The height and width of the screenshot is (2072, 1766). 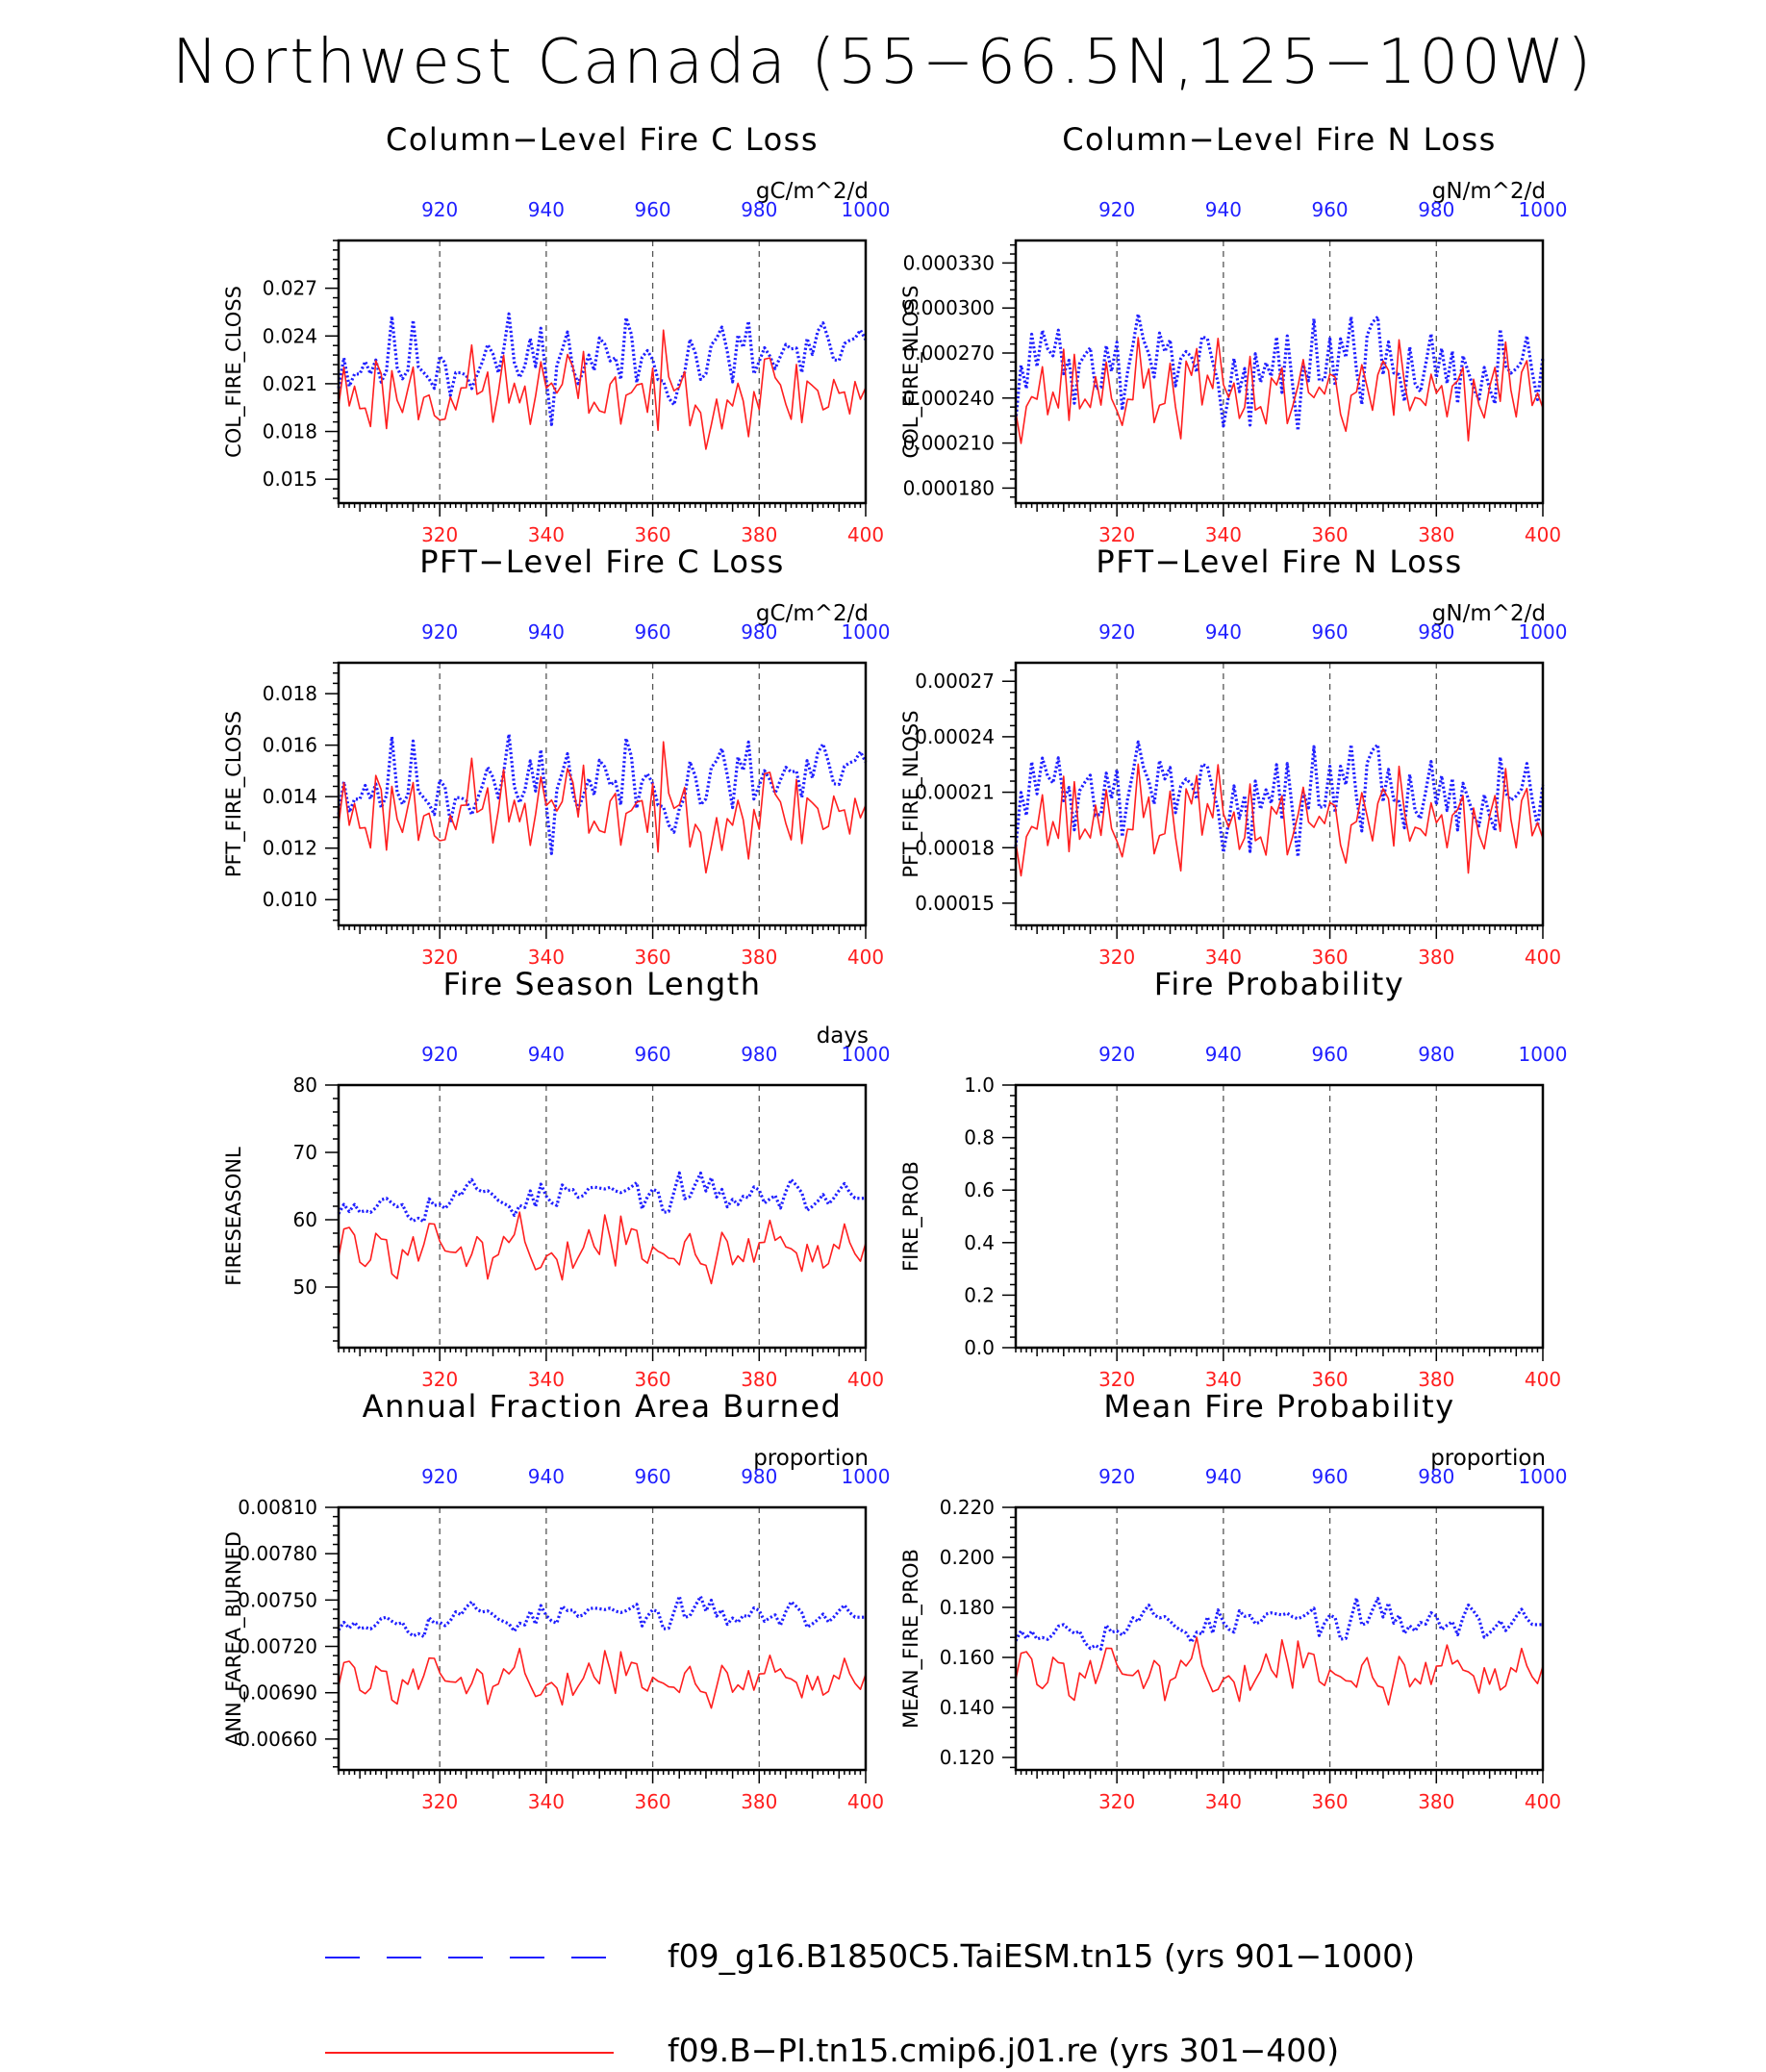 I want to click on y-tick-label: 0.4, so click(x=979, y=1243).